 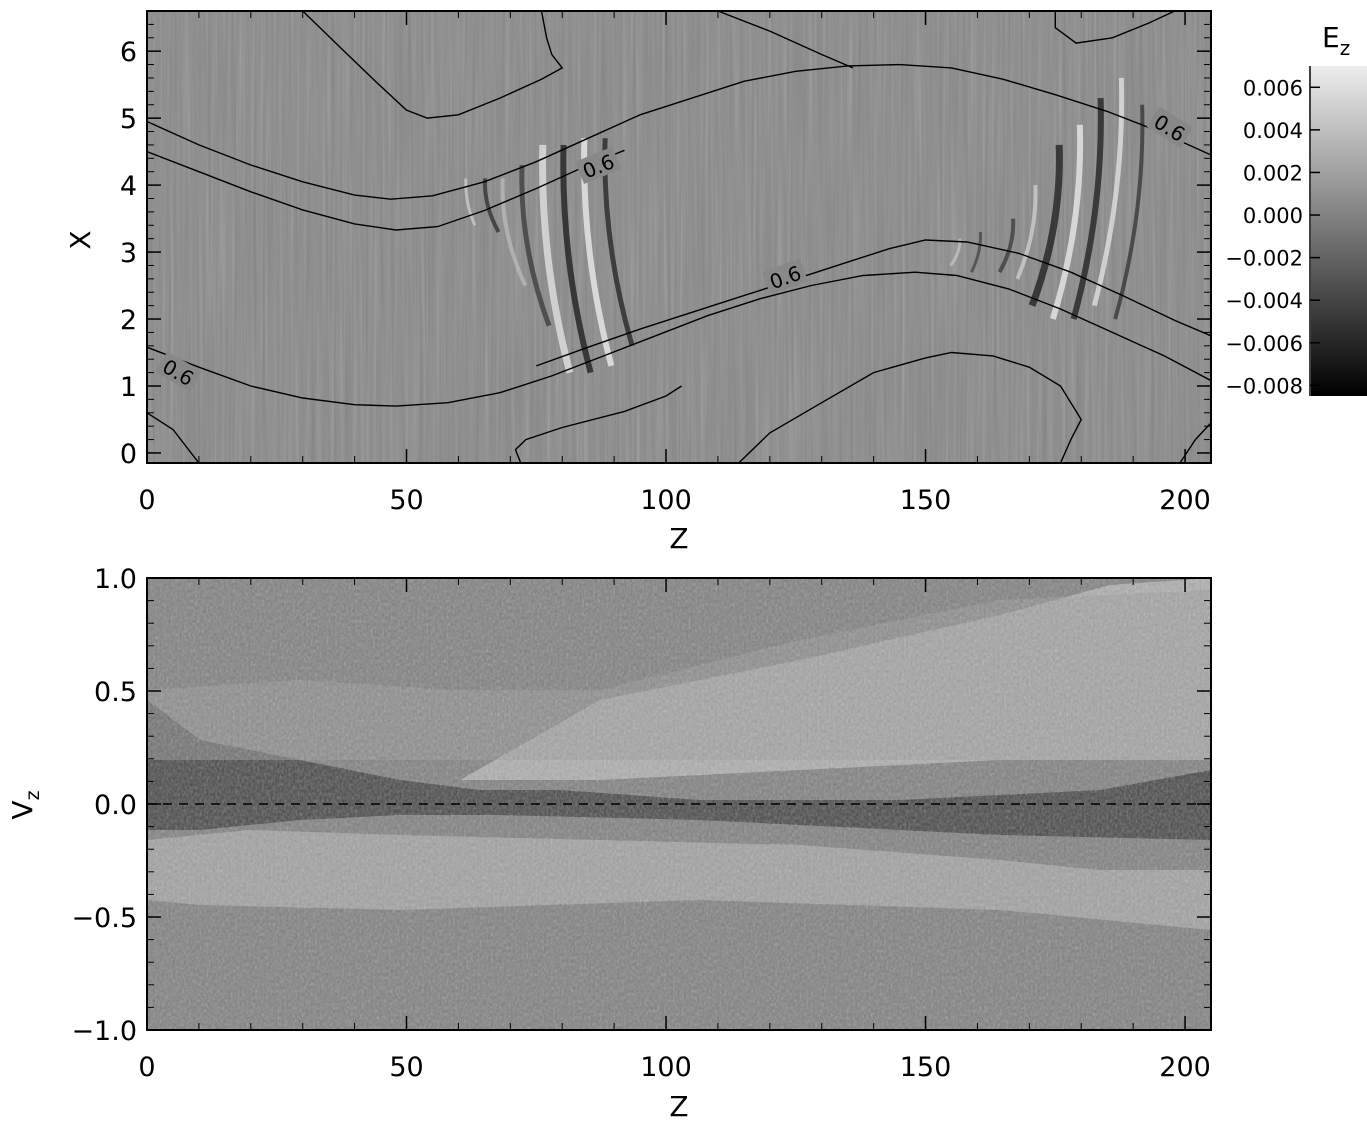 What do you see at coordinates (128, 454) in the screenshot?
I see `y-tick-label: 0` at bounding box center [128, 454].